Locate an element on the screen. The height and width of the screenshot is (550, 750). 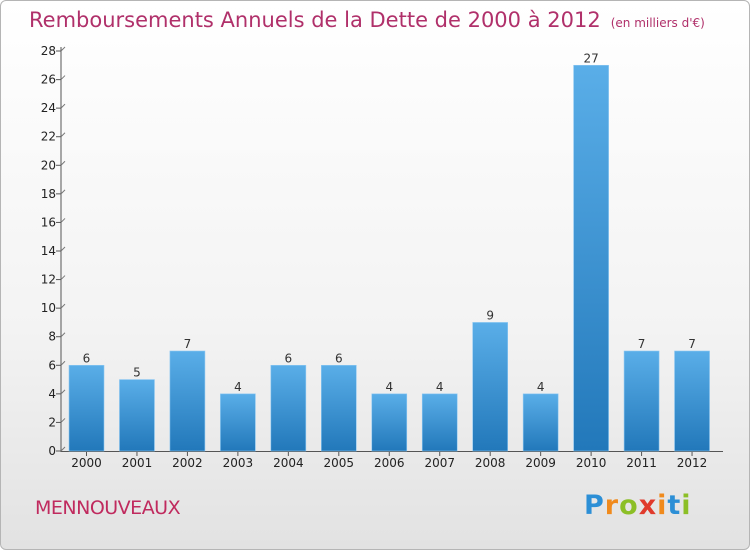
data-label-2009: 4 is located at coordinates (541, 387).